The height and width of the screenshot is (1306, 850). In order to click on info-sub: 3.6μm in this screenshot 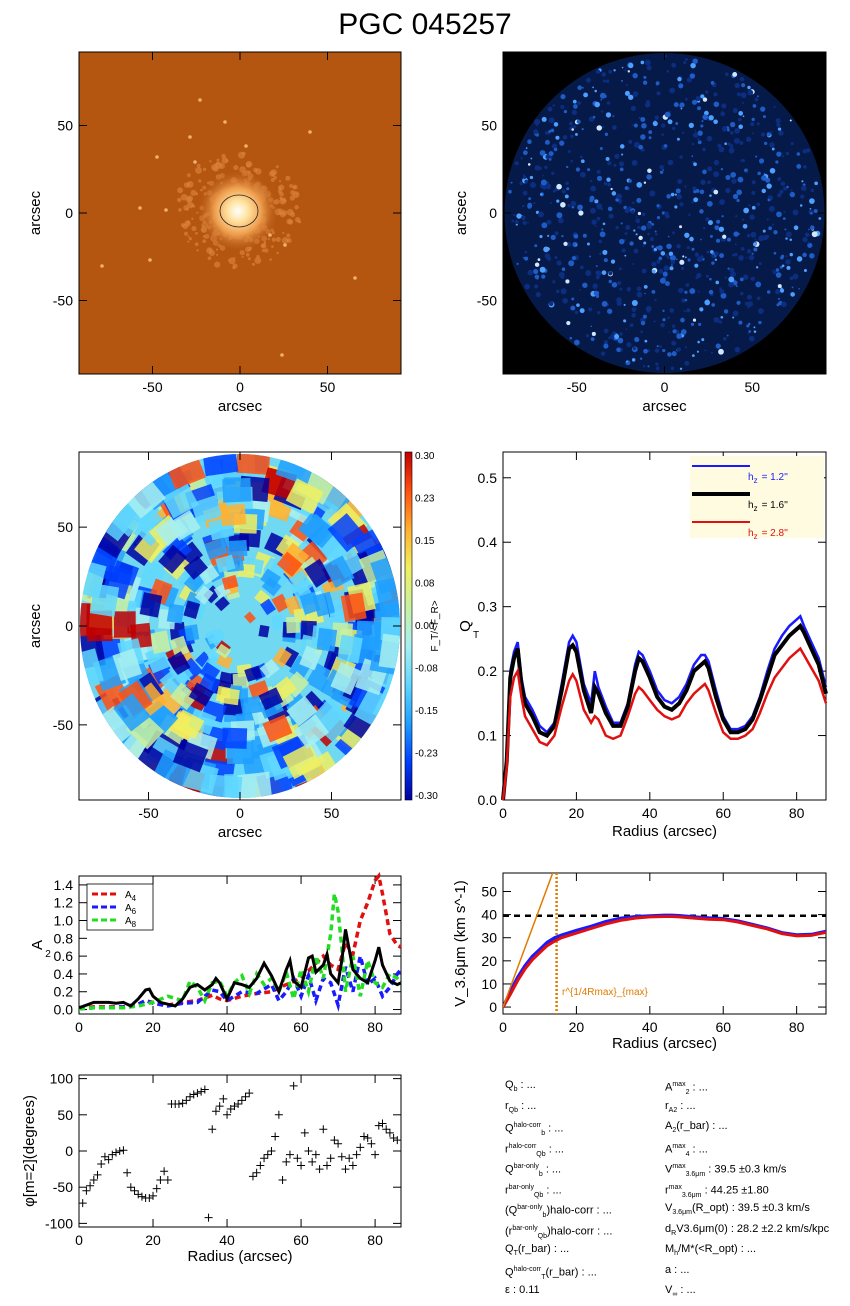, I will do `click(691, 1195)`.